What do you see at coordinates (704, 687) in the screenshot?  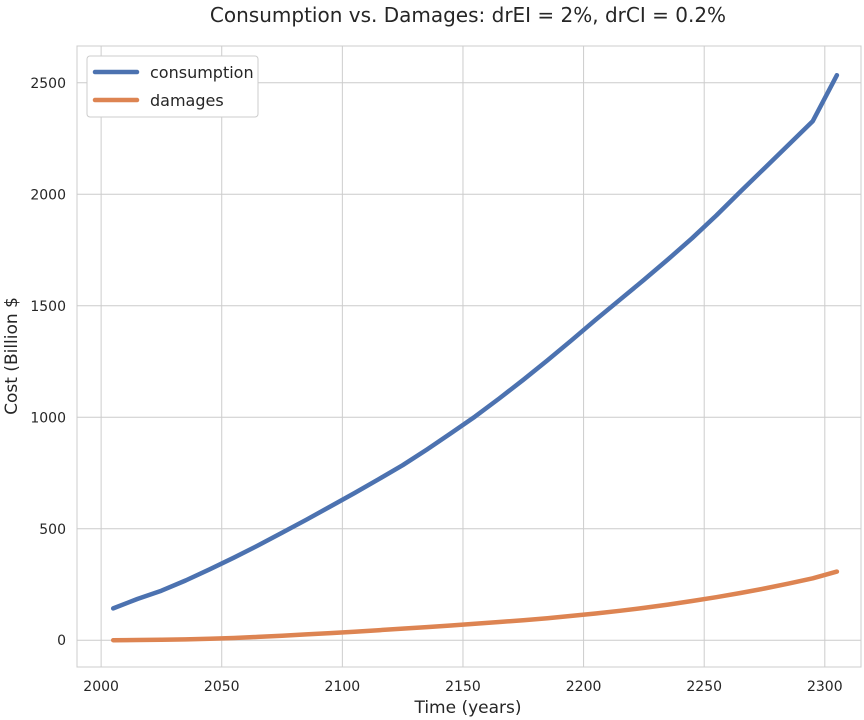 I see `x-tick-label: 2250` at bounding box center [704, 687].